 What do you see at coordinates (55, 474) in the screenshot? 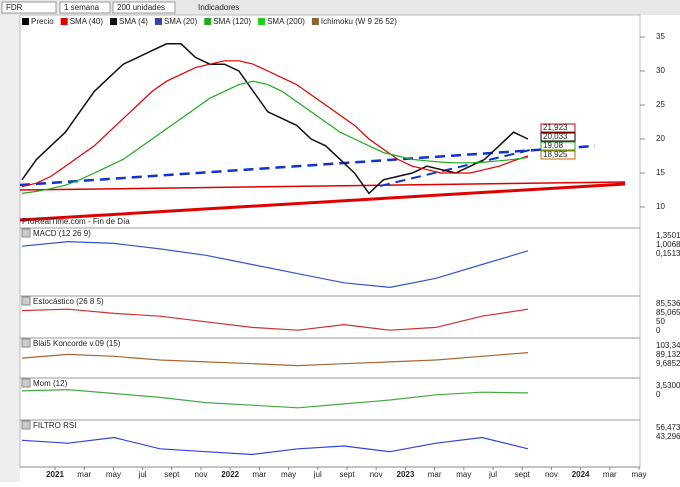
I see `x-tick-label: 2021` at bounding box center [55, 474].